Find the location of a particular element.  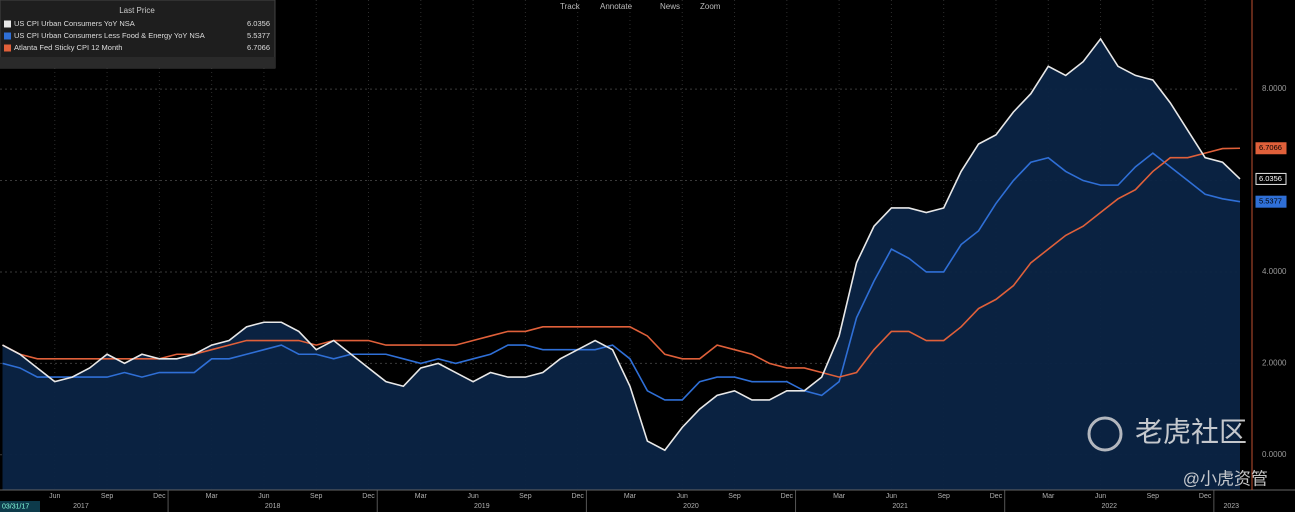

legend-title: Last Price is located at coordinates (137, 10).